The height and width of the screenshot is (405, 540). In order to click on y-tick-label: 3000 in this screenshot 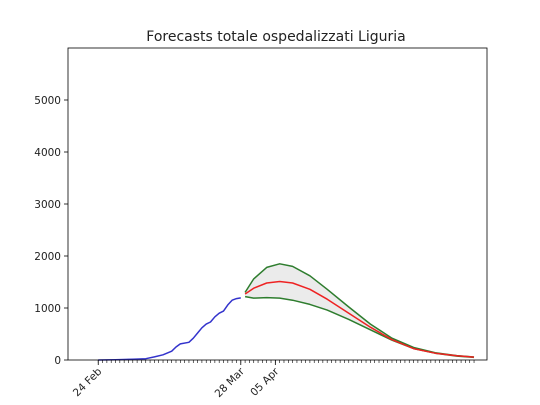, I will do `click(47, 205)`.